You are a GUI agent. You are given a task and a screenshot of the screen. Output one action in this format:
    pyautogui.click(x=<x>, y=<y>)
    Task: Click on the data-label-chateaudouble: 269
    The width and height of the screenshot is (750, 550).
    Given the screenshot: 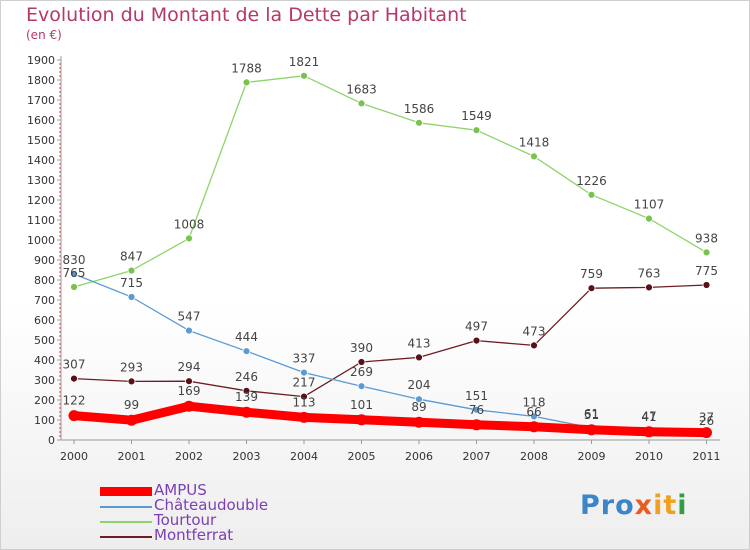 What is the action you would take?
    pyautogui.click(x=361, y=372)
    